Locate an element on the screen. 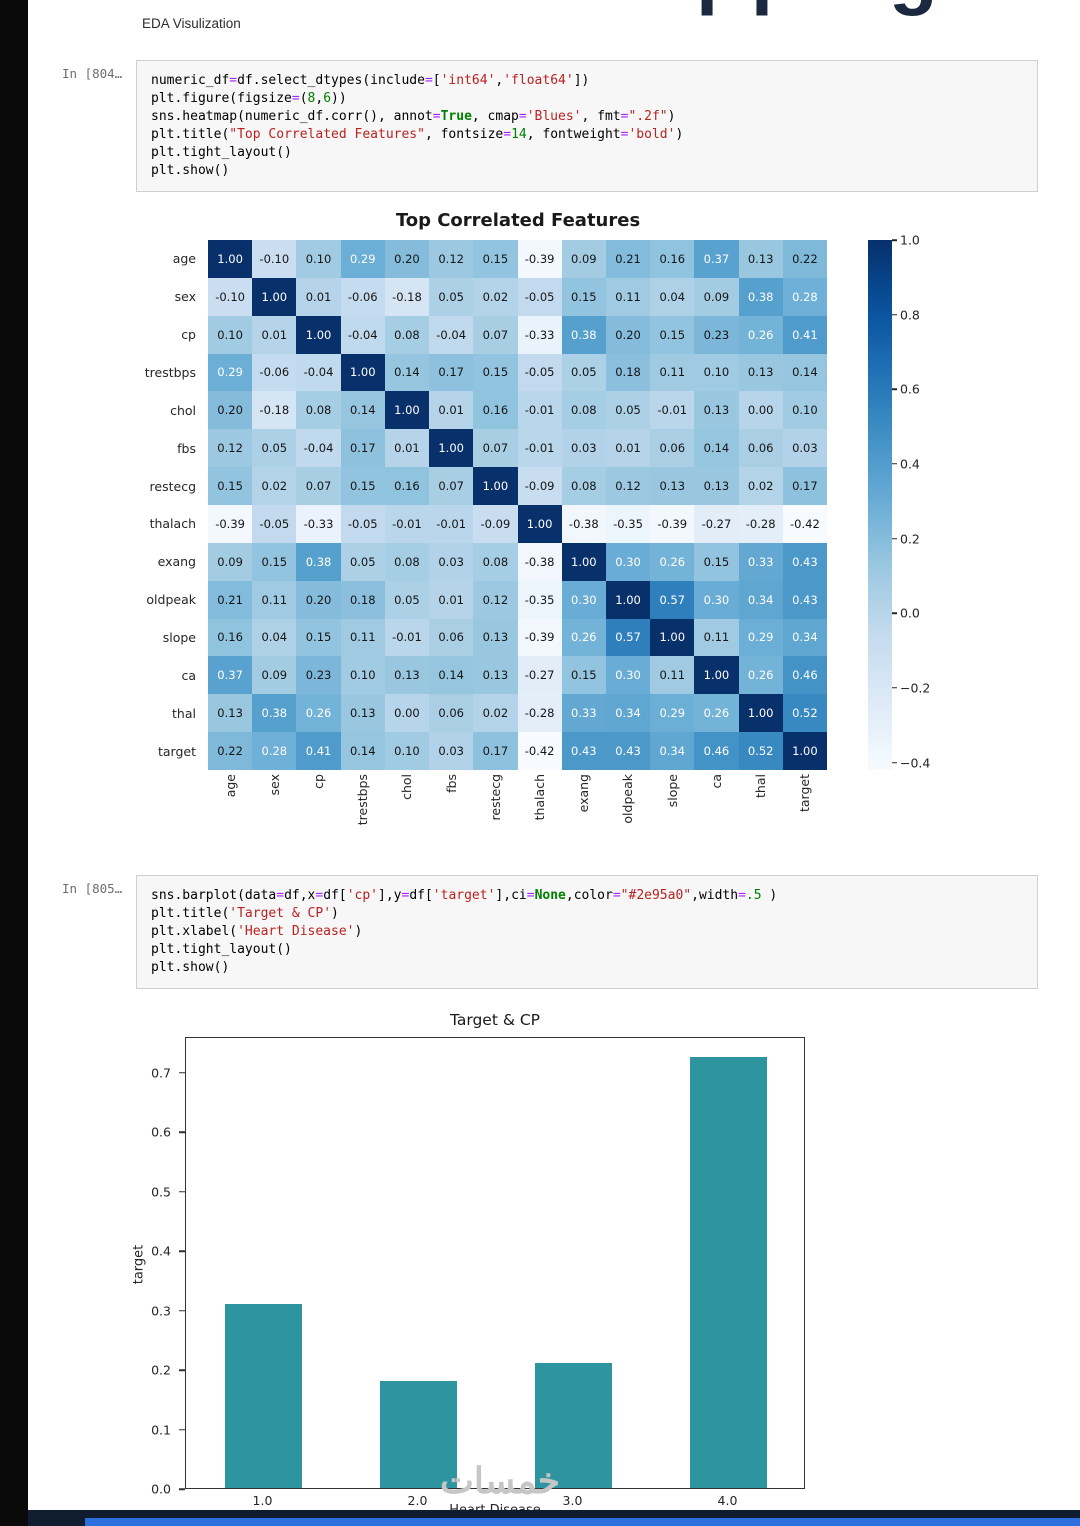 Image resolution: width=1080 pixels, height=1526 pixels. heatmap-cell: 0.06 is located at coordinates (672, 448).